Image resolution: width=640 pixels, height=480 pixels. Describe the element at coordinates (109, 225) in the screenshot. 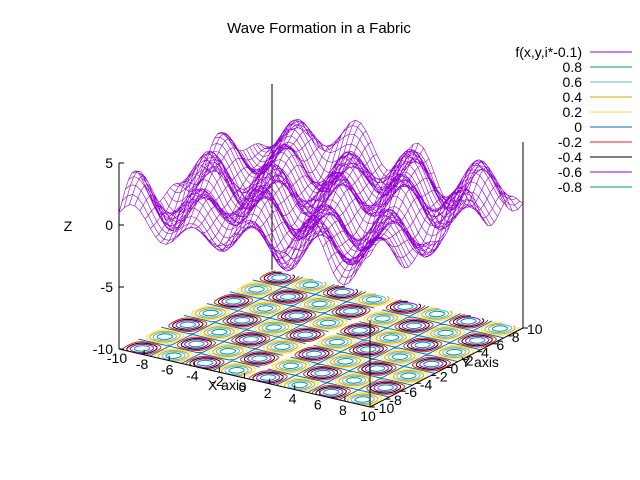

I see `z-tick-label-1: 0` at that location.